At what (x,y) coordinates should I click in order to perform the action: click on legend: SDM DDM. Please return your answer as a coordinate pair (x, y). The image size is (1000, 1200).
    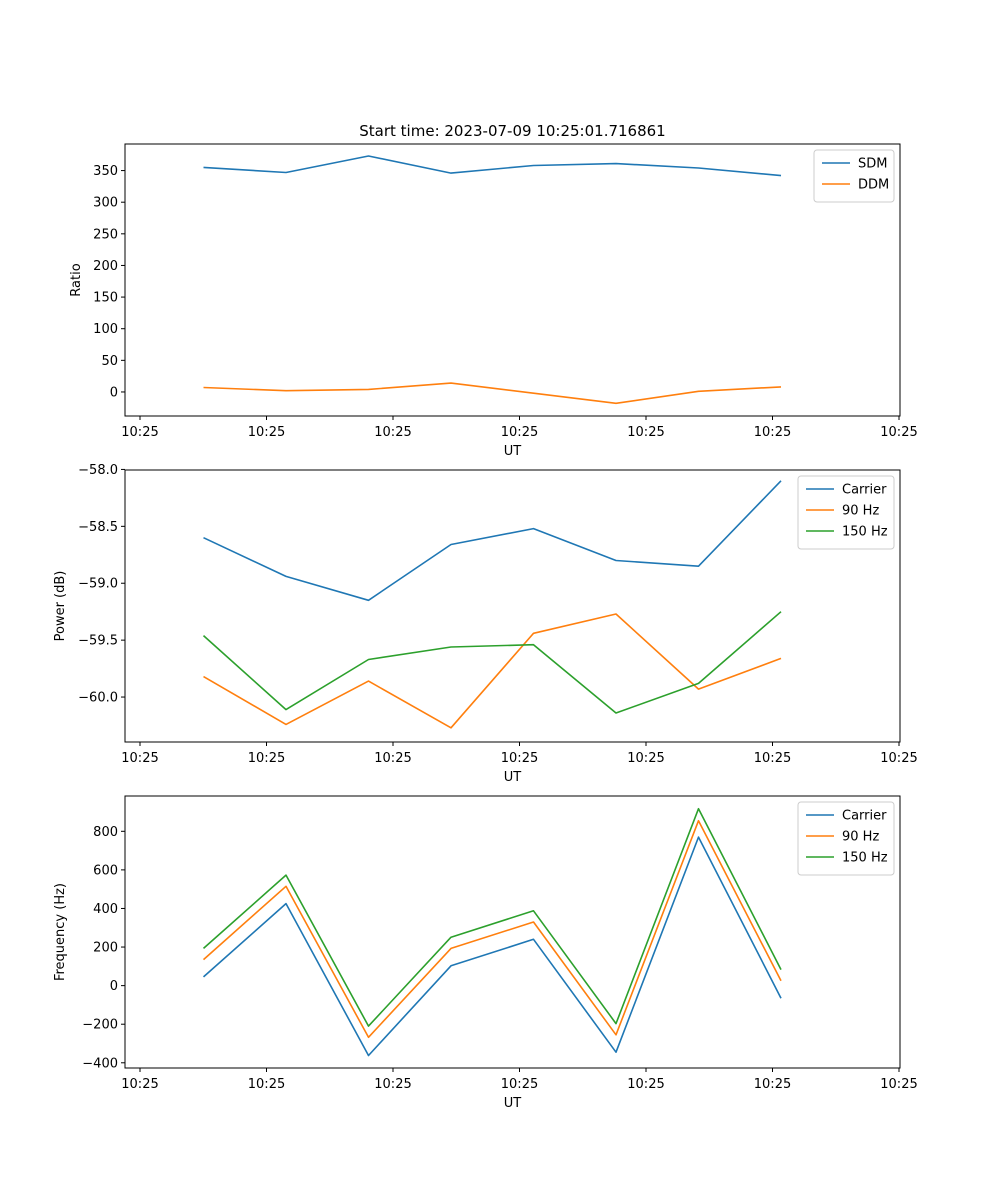
    Looking at the image, I should click on (854, 176).